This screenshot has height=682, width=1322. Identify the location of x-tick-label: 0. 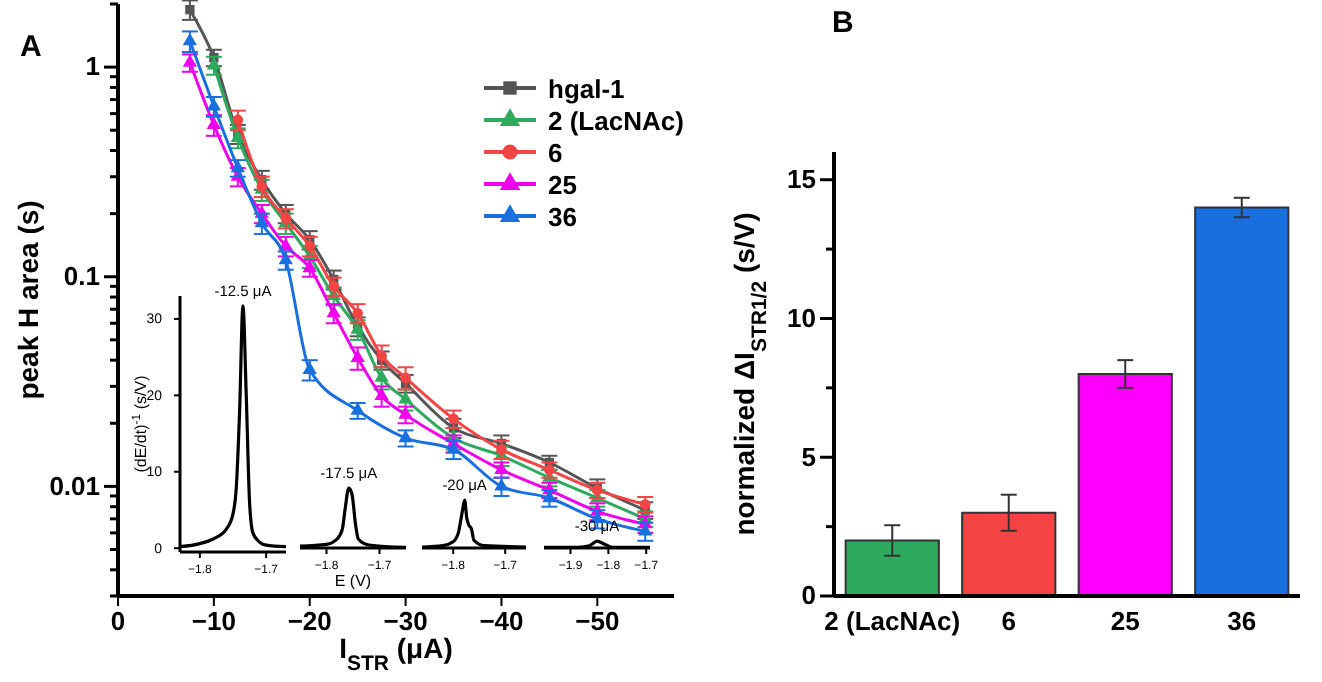
(118, 621).